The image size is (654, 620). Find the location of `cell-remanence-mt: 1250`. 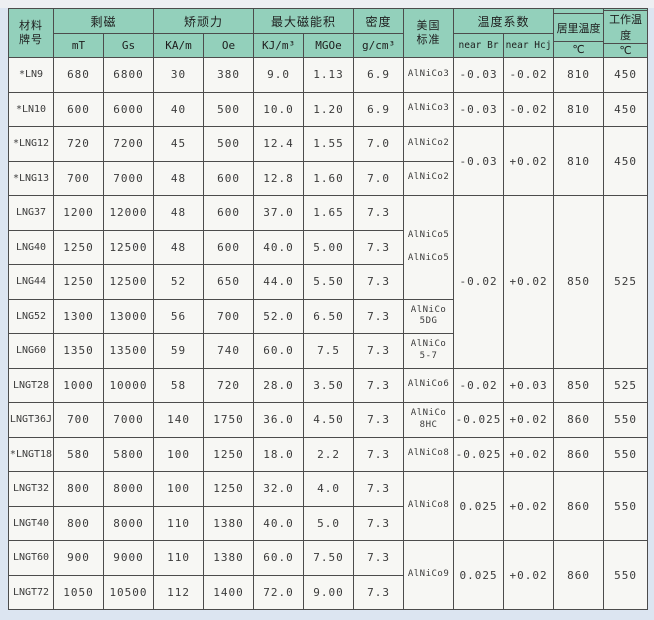

cell-remanence-mt: 1250 is located at coordinates (78, 282).